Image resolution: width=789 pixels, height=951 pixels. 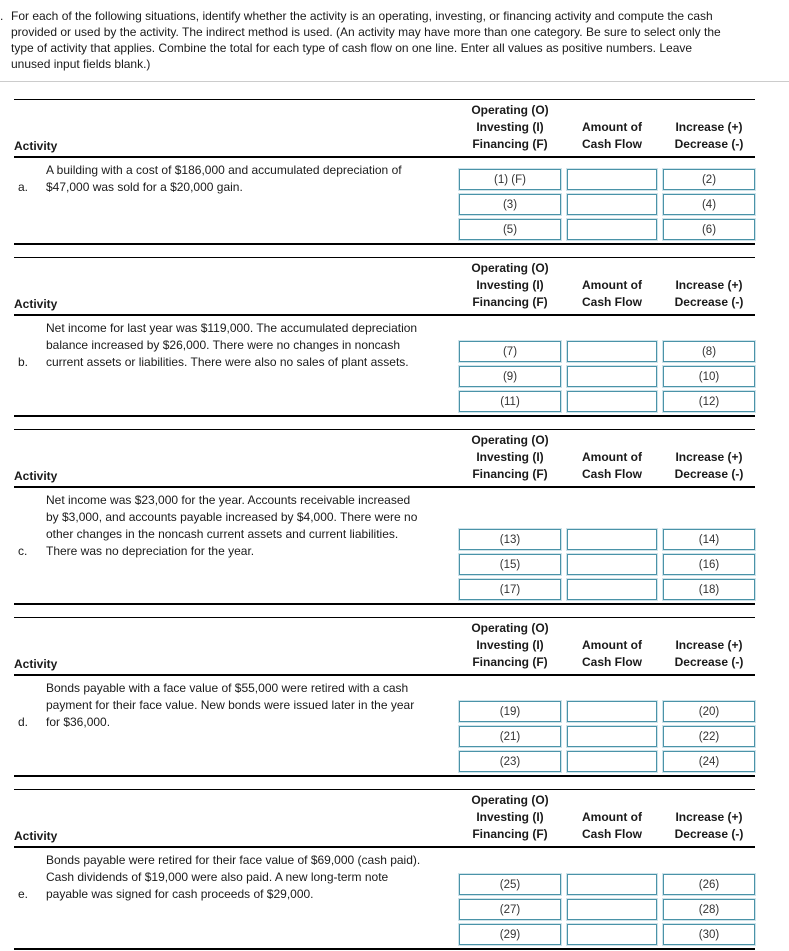 What do you see at coordinates (510, 179) in the screenshot?
I see `type-input: (1) (F)` at bounding box center [510, 179].